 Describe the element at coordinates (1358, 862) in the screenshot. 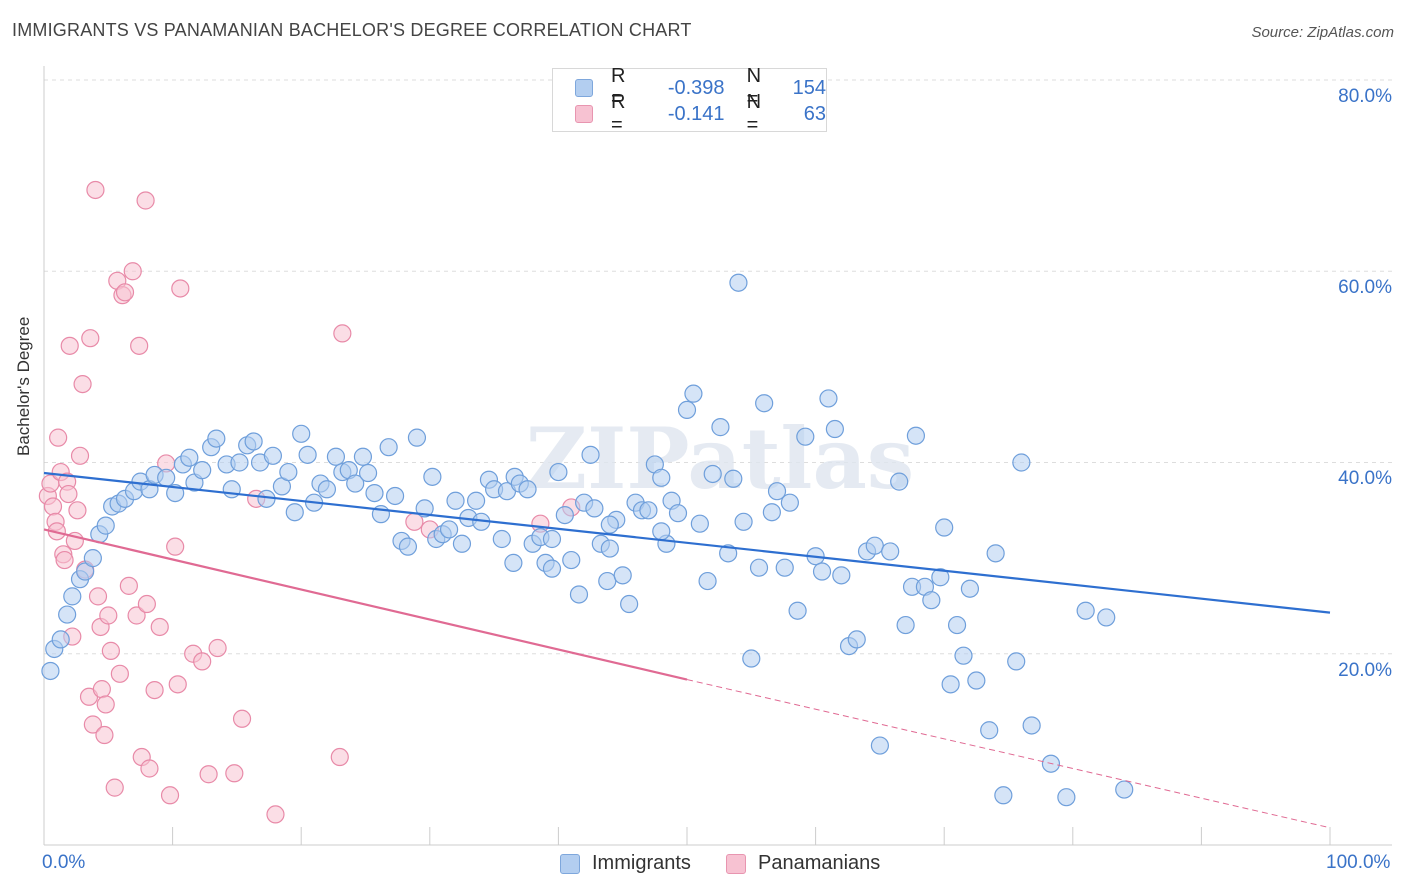

I see `x-tick-label-max: 100.0%` at that location.